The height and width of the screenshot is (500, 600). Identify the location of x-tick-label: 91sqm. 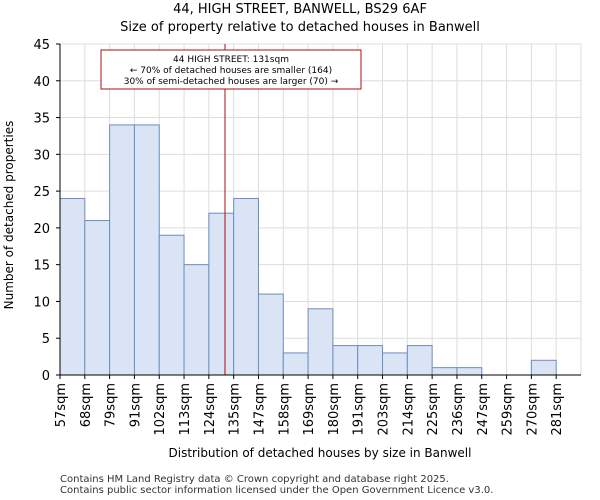
(135, 405).